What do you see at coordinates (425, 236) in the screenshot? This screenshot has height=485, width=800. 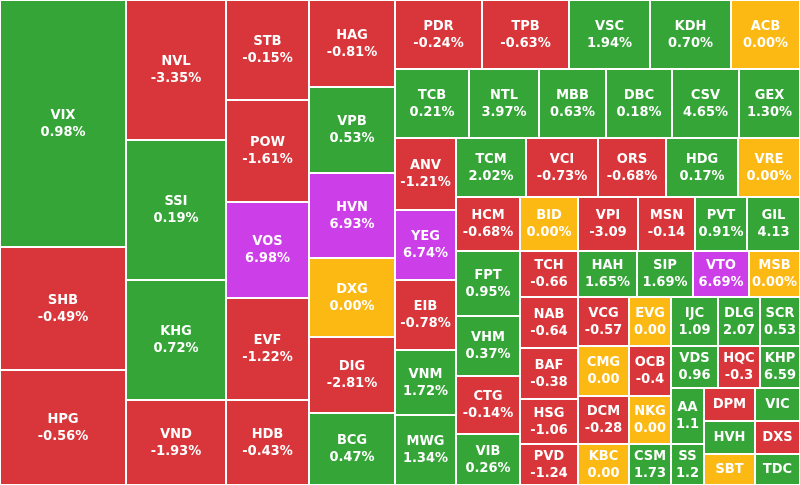 I see `ticker: YEG` at bounding box center [425, 236].